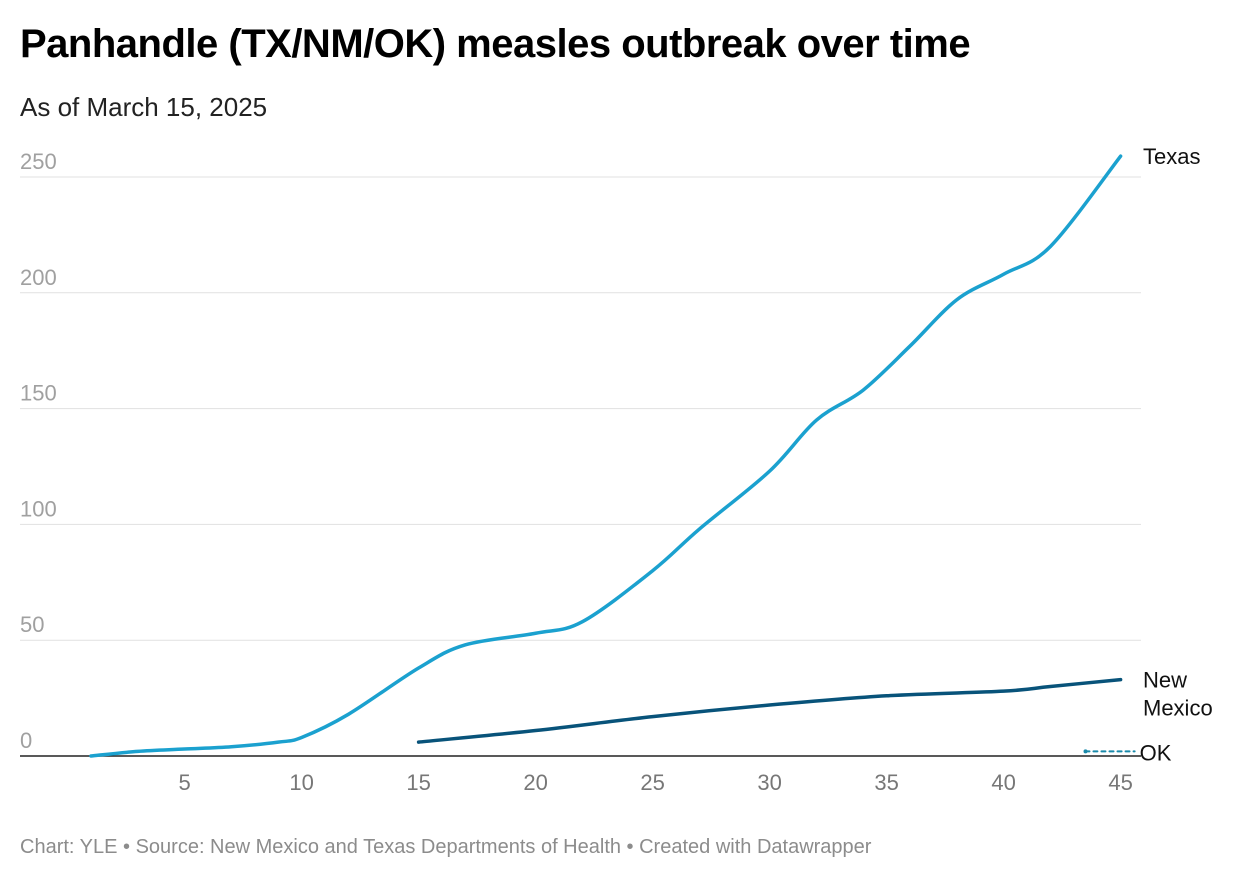 The height and width of the screenshot is (882, 1240). I want to click on series-start-dot-ok, so click(1085, 751).